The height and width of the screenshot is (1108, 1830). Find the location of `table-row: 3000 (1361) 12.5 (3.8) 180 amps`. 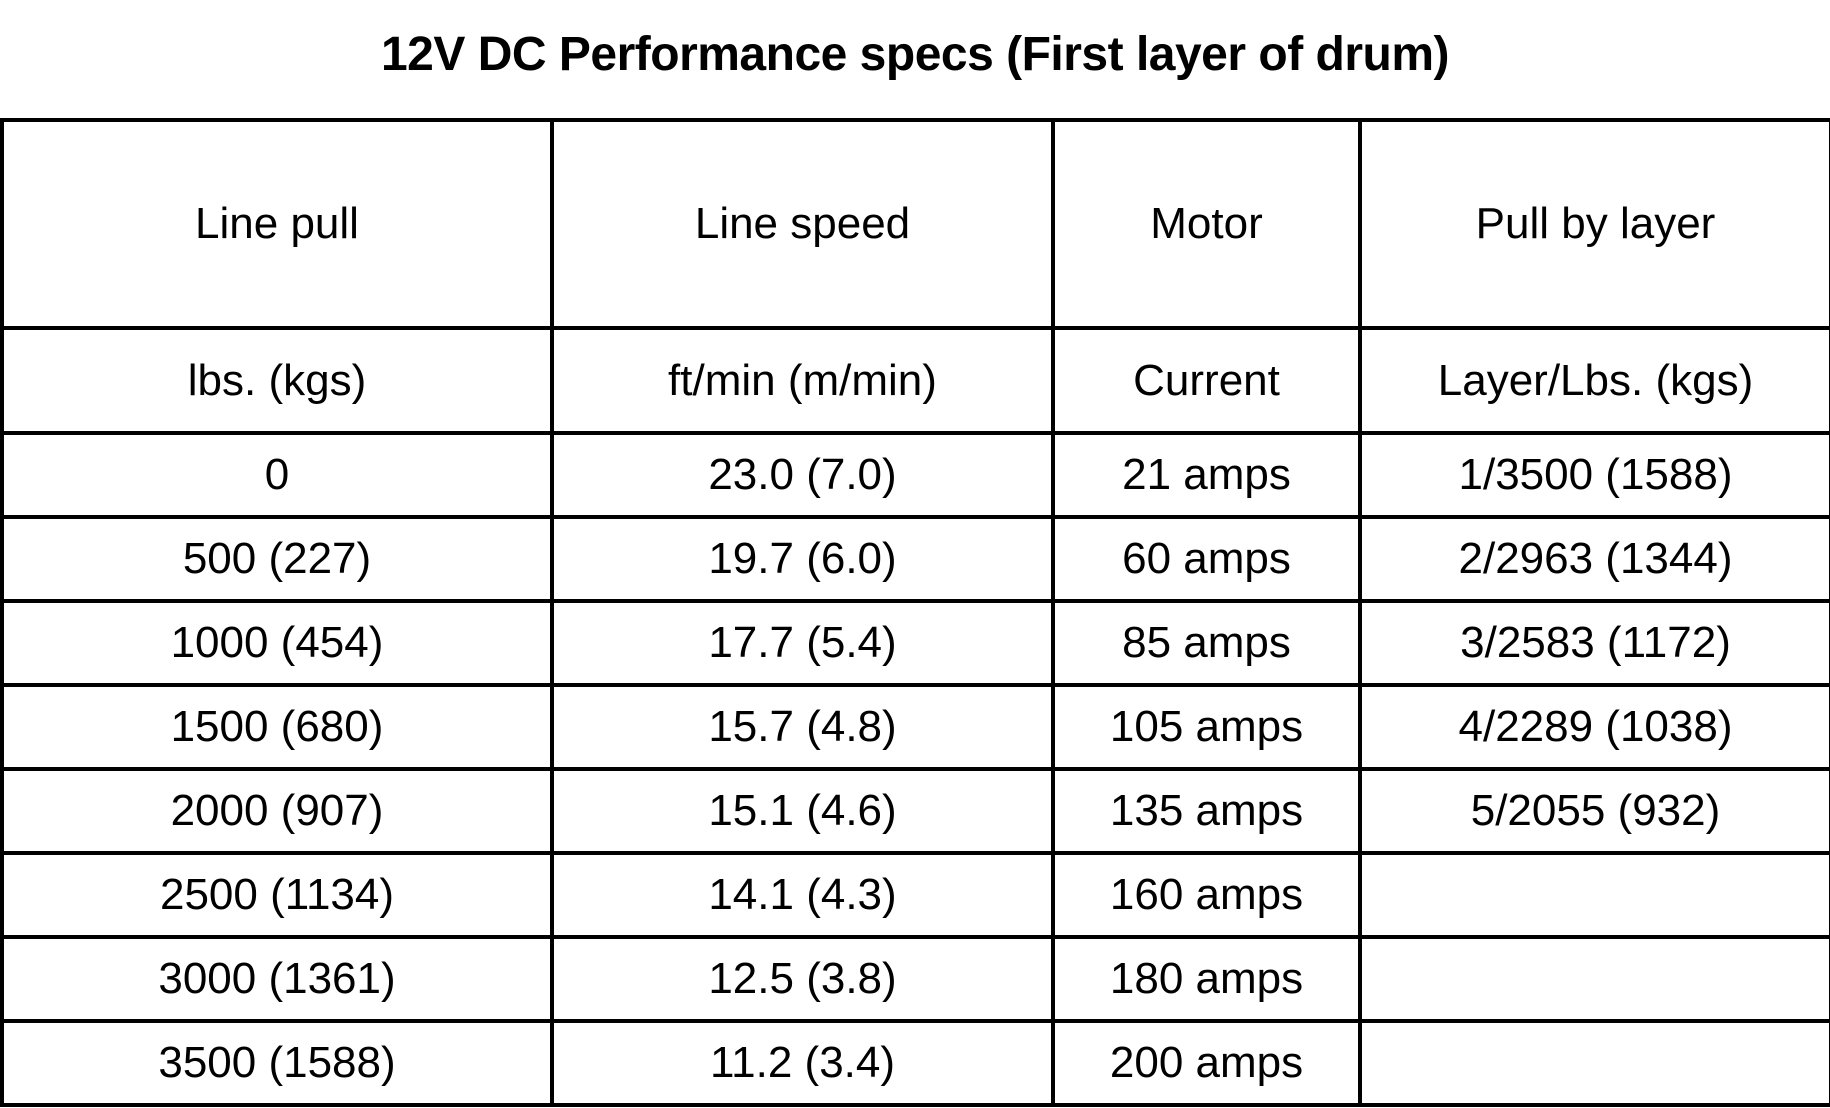

table-row: 3000 (1361) 12.5 (3.8) 180 amps is located at coordinates (915, 979).